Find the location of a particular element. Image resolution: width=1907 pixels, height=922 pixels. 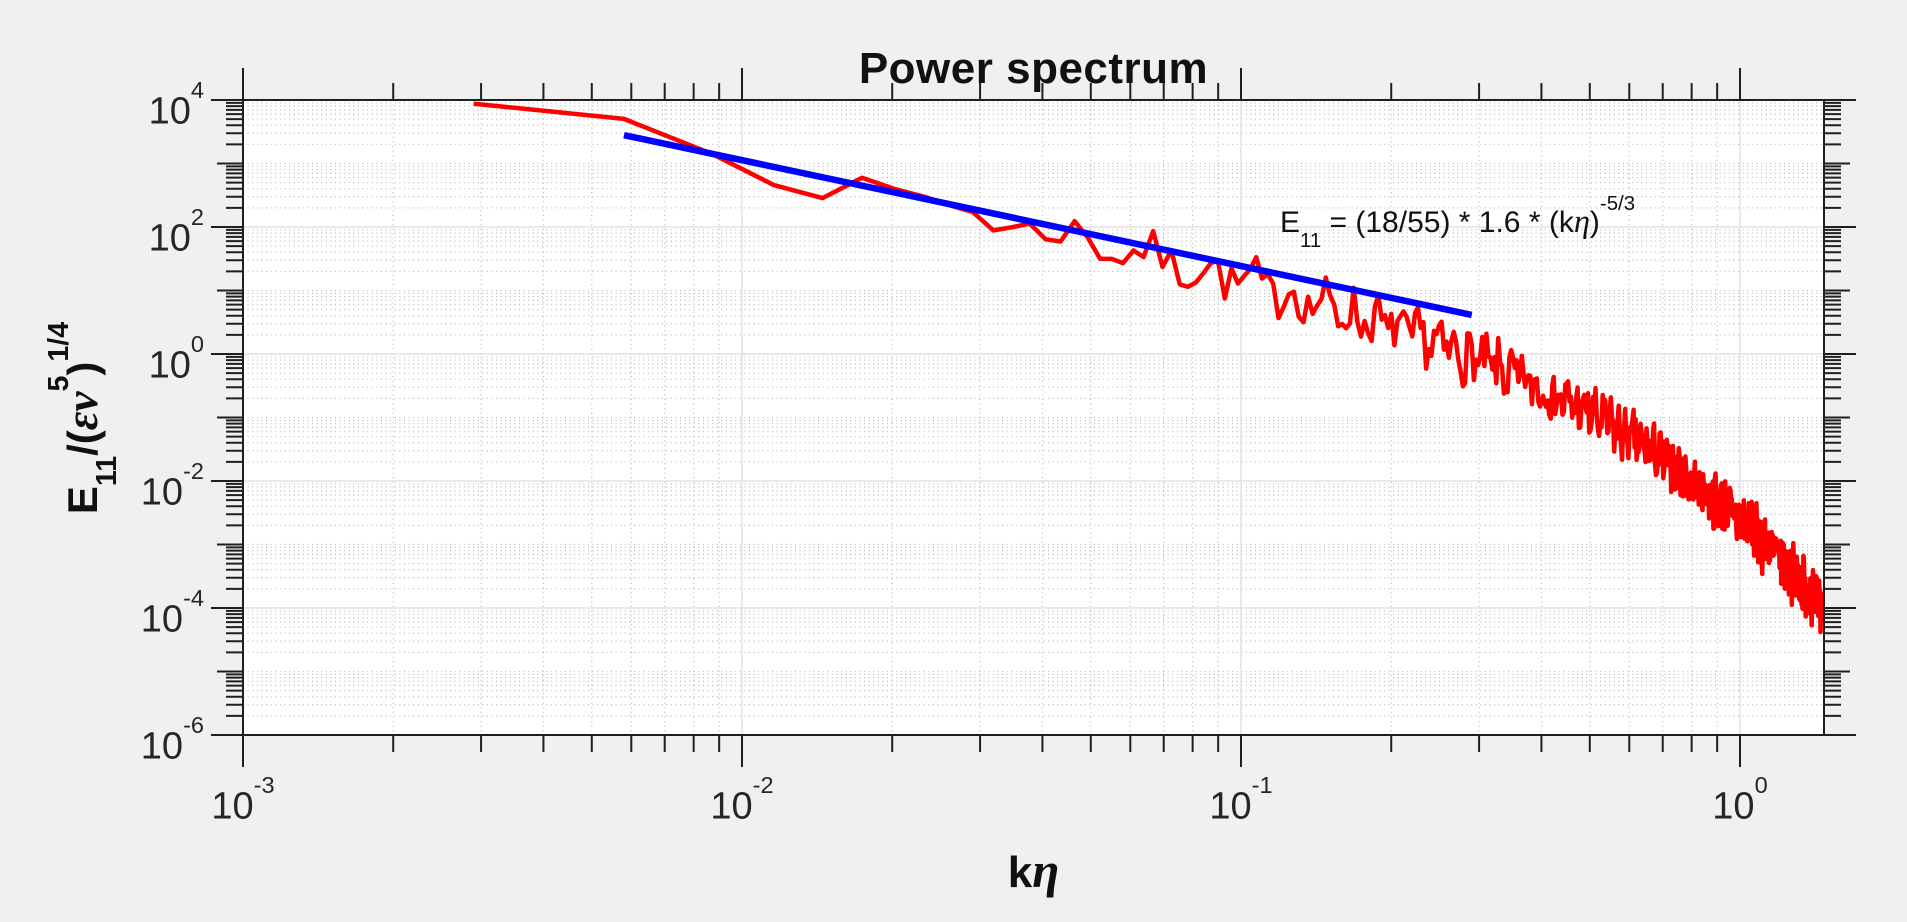

y-tick-label-10e0-exponent: 0 is located at coordinates (197, 344).